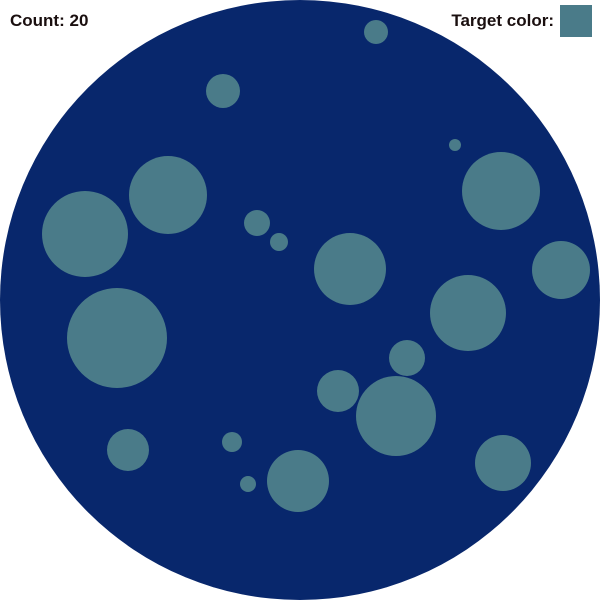 This screenshot has height=600, width=600. I want to click on target-color-label: Target color:, so click(502, 20).